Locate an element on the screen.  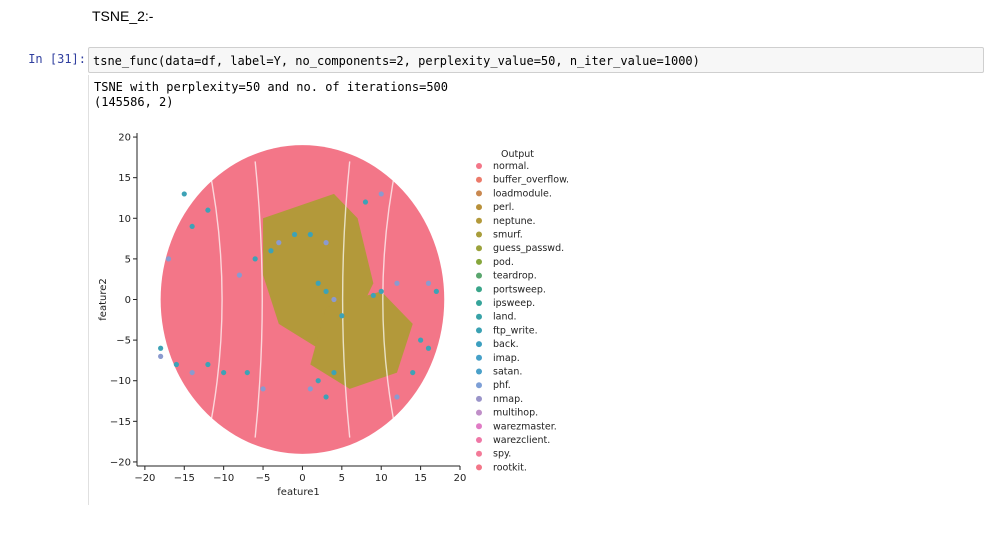
legend-entry-label: land. is located at coordinates (505, 317).